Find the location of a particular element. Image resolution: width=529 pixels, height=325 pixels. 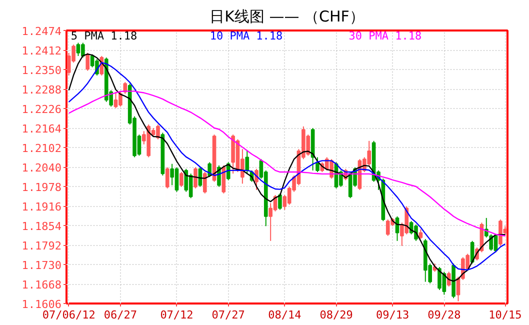

y-tick-label: 1.2164 is located at coordinates (42, 129).